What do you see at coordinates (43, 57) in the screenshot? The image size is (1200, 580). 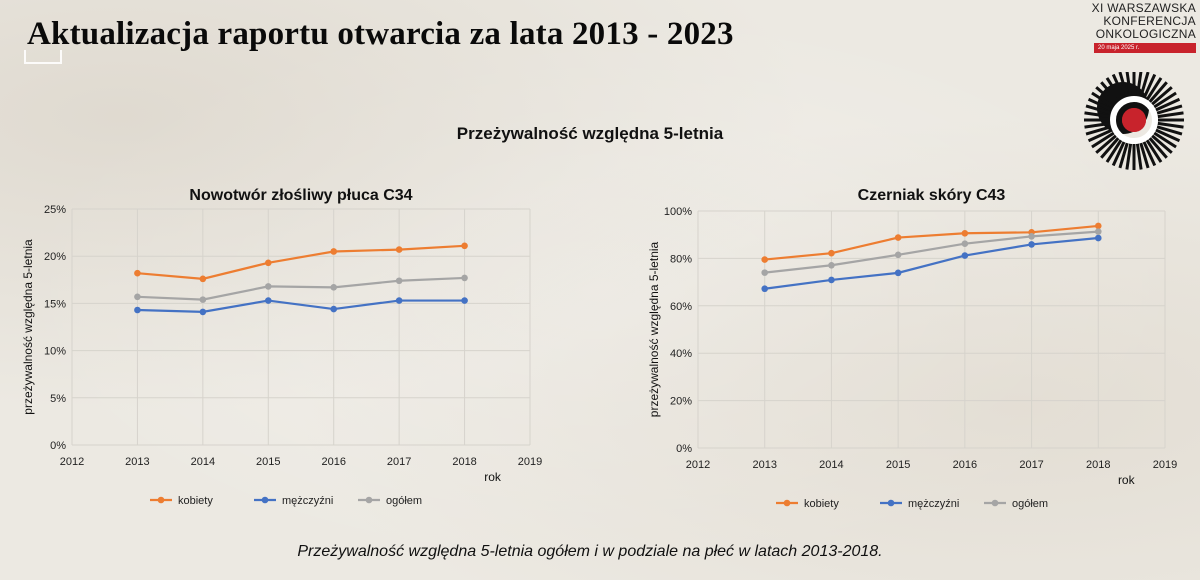 I see `title-corner-mark` at bounding box center [43, 57].